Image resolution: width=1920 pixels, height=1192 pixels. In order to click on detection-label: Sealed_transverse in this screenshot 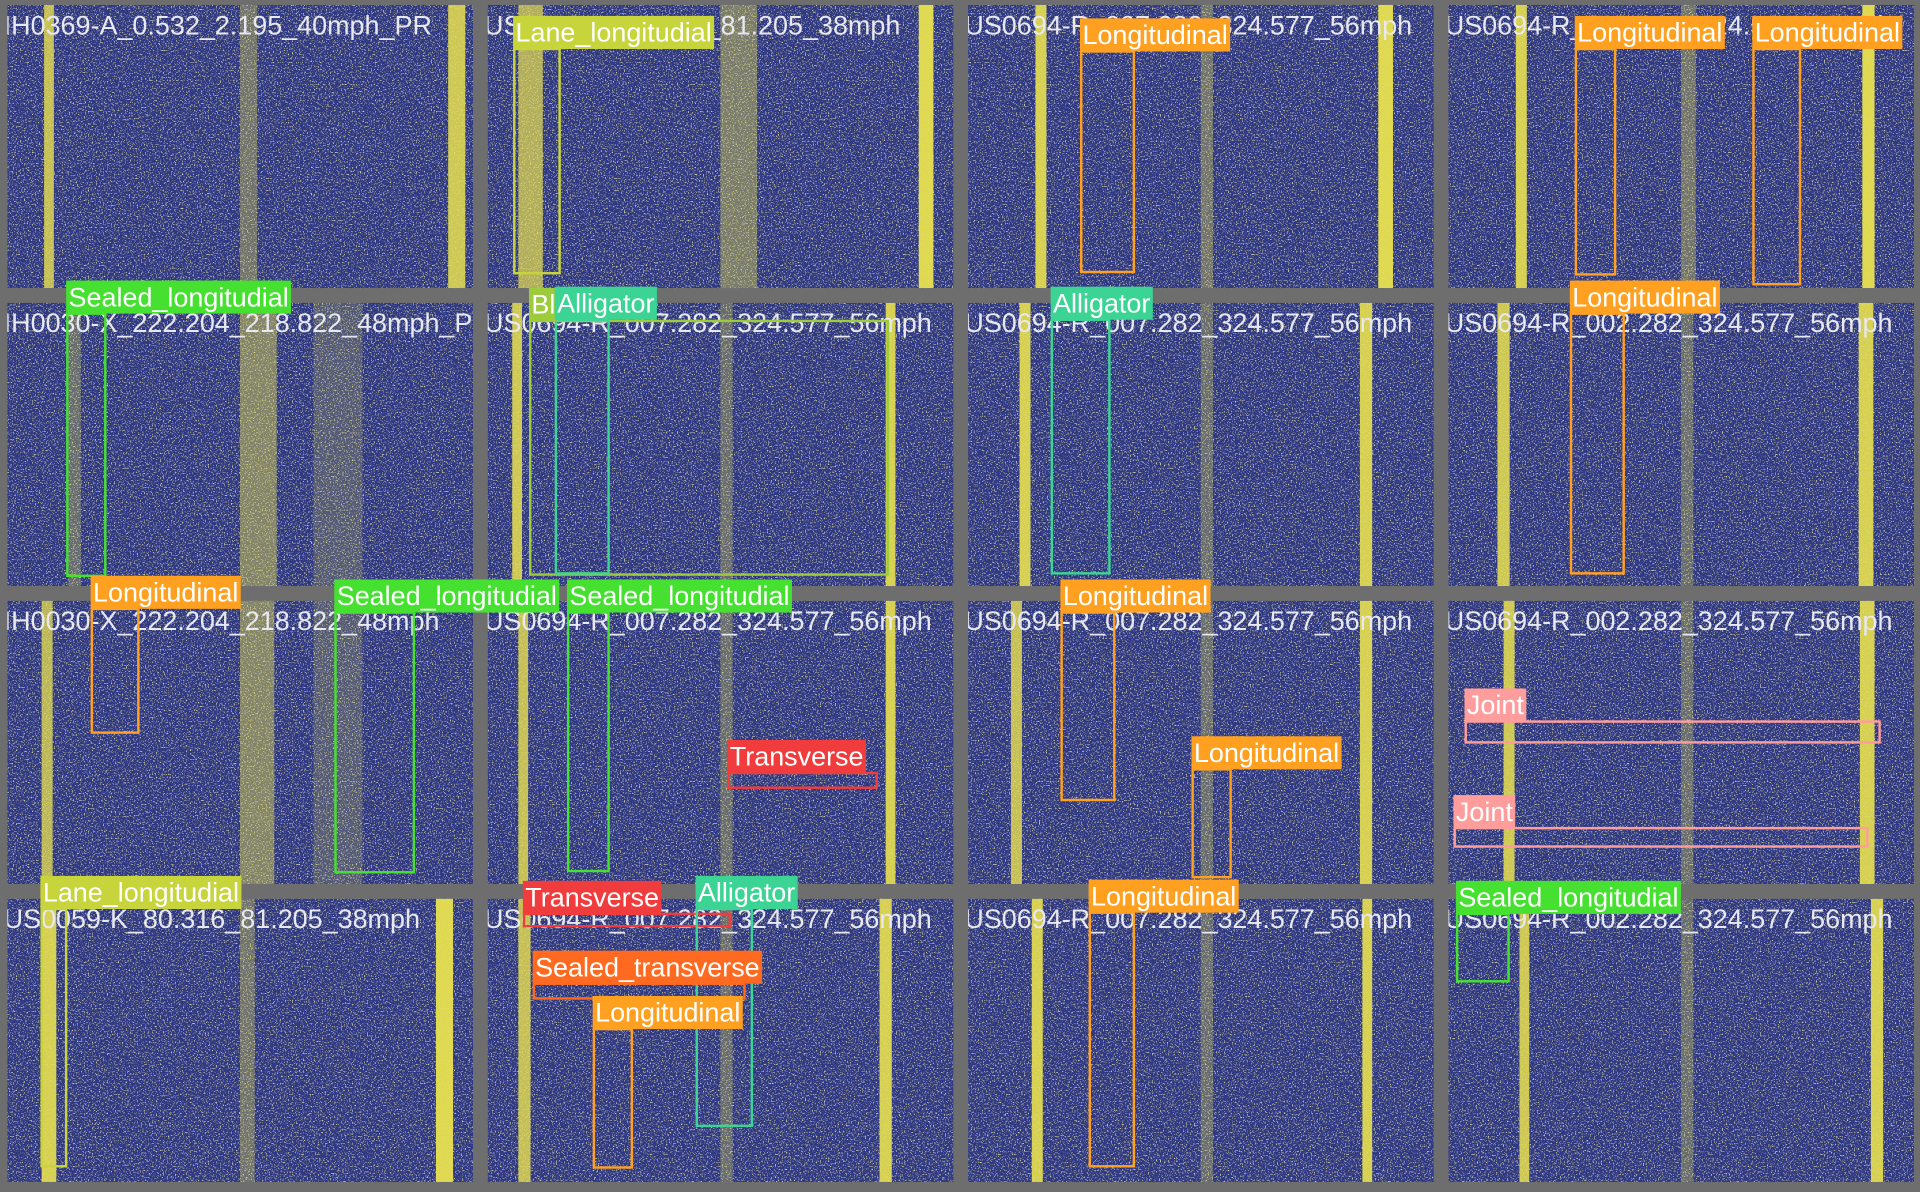, I will do `click(647, 967)`.